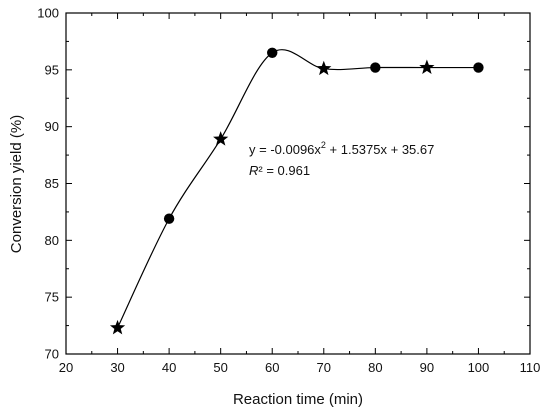 The height and width of the screenshot is (414, 550). Describe the element at coordinates (117, 367) in the screenshot. I see `x-tick-label: 30` at that location.